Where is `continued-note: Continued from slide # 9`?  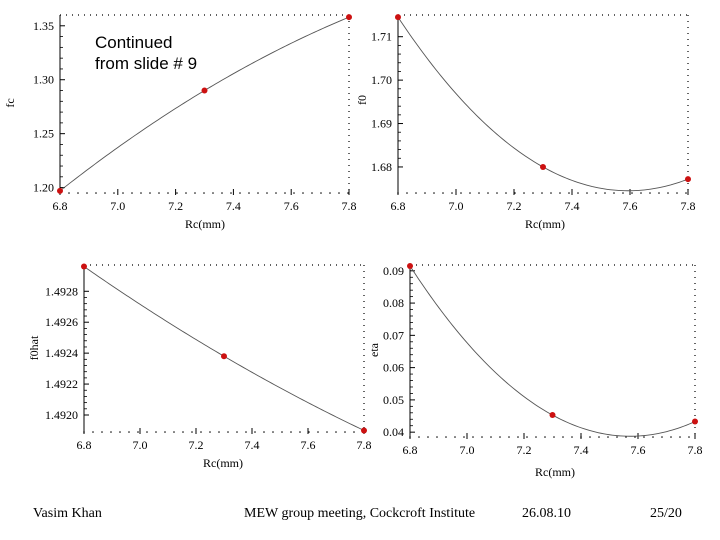 continued-note: Continued from slide # 9 is located at coordinates (146, 53).